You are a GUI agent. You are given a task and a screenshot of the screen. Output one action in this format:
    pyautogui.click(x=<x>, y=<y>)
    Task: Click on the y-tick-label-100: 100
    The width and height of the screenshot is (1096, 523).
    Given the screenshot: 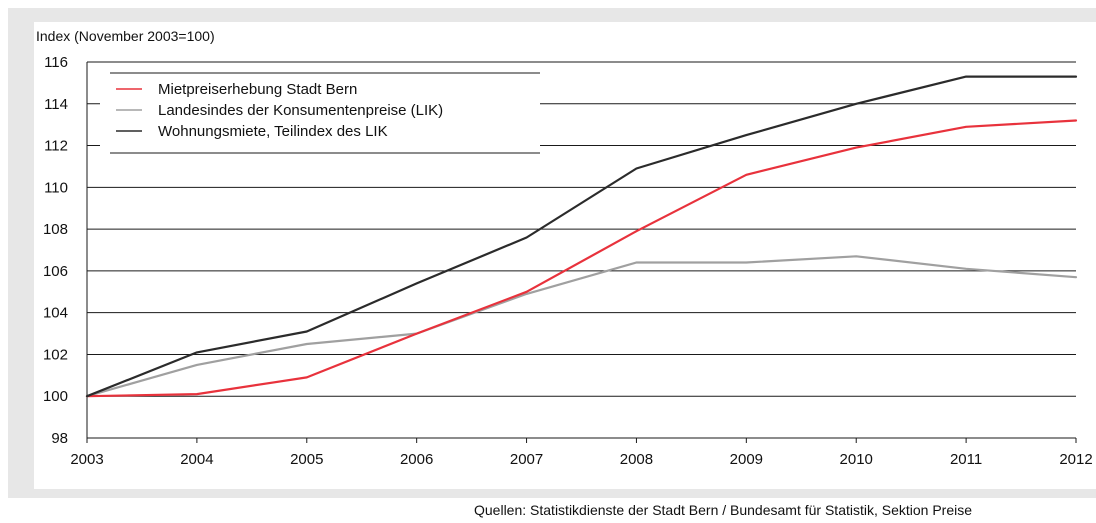 What is the action you would take?
    pyautogui.click(x=55, y=396)
    